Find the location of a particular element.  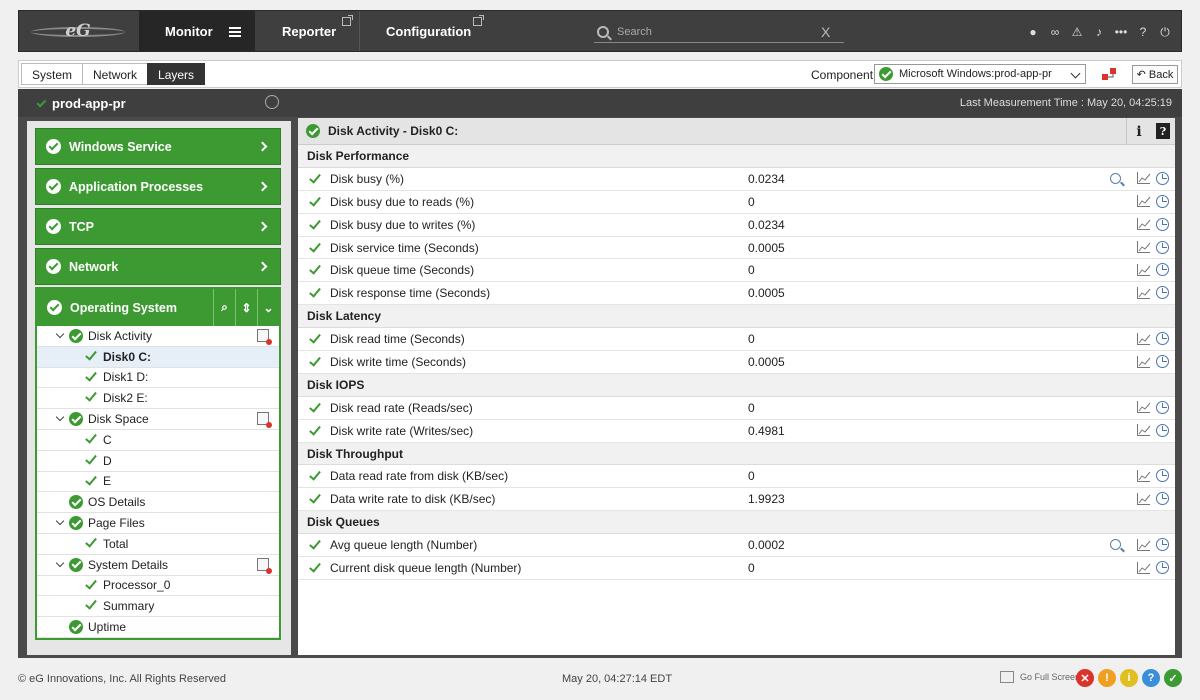

alarm-filter-button: ✓ is located at coordinates (1173, 678).